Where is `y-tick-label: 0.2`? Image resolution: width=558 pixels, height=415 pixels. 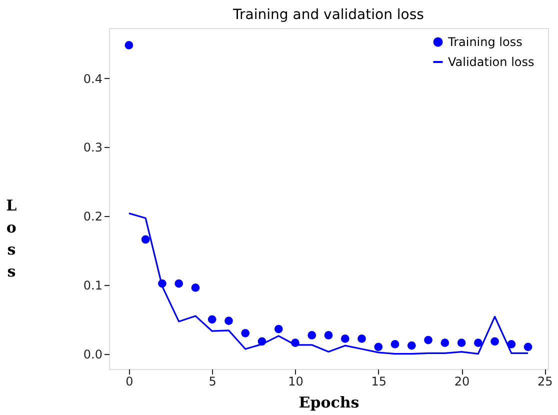 y-tick-label: 0.2 is located at coordinates (92, 217).